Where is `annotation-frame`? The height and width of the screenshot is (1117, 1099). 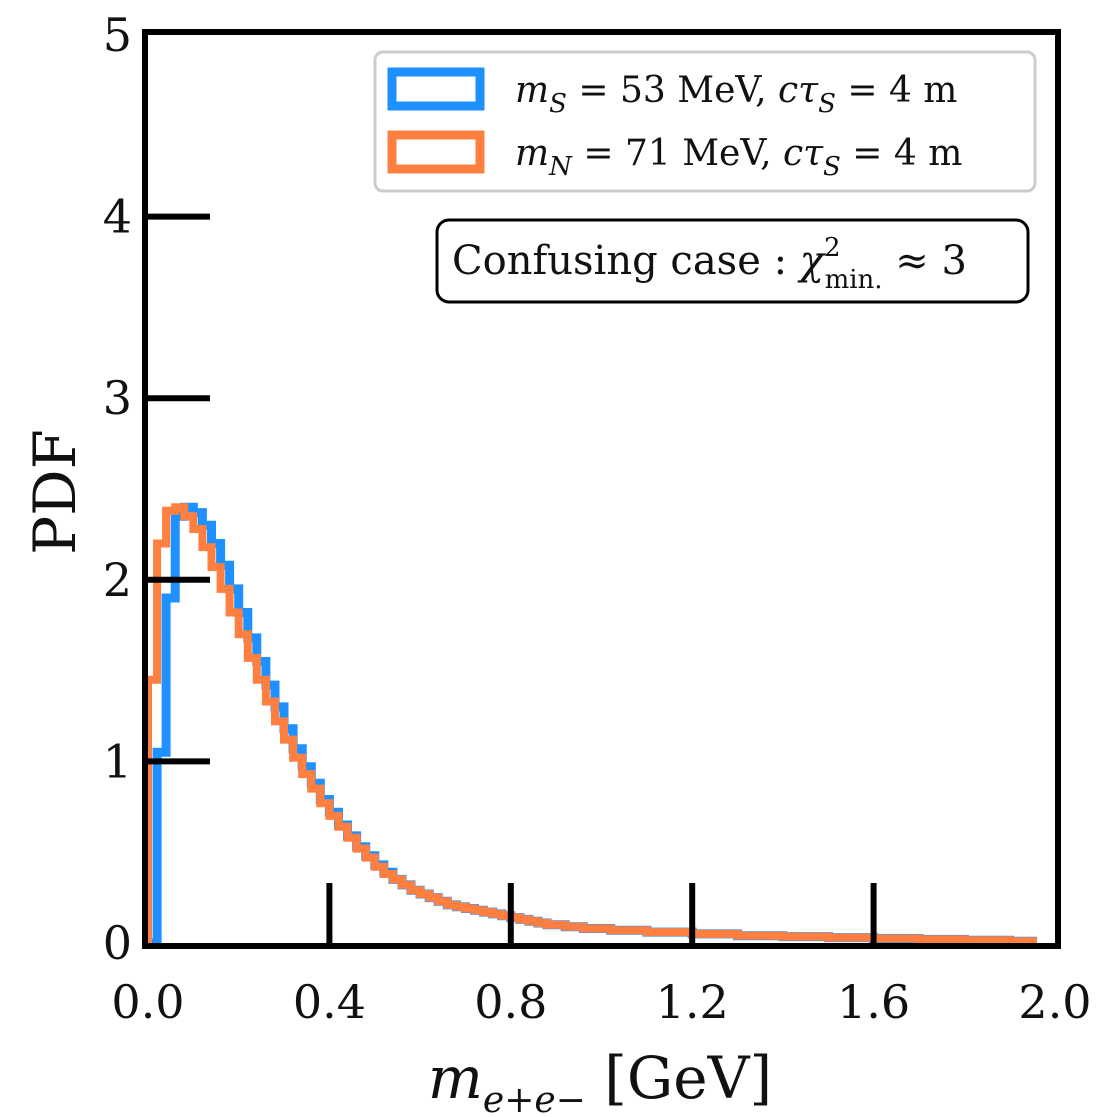
annotation-frame is located at coordinates (732, 261).